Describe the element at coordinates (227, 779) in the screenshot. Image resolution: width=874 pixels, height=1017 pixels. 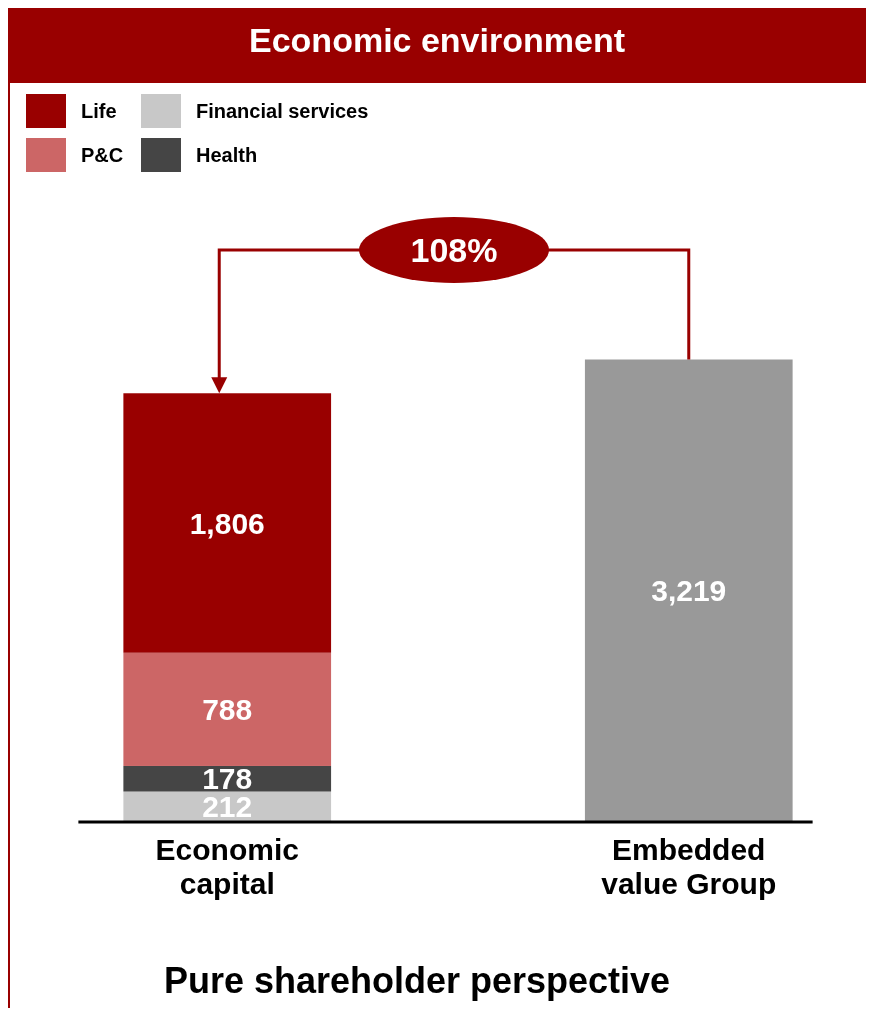
I see `data-label: 178` at that location.